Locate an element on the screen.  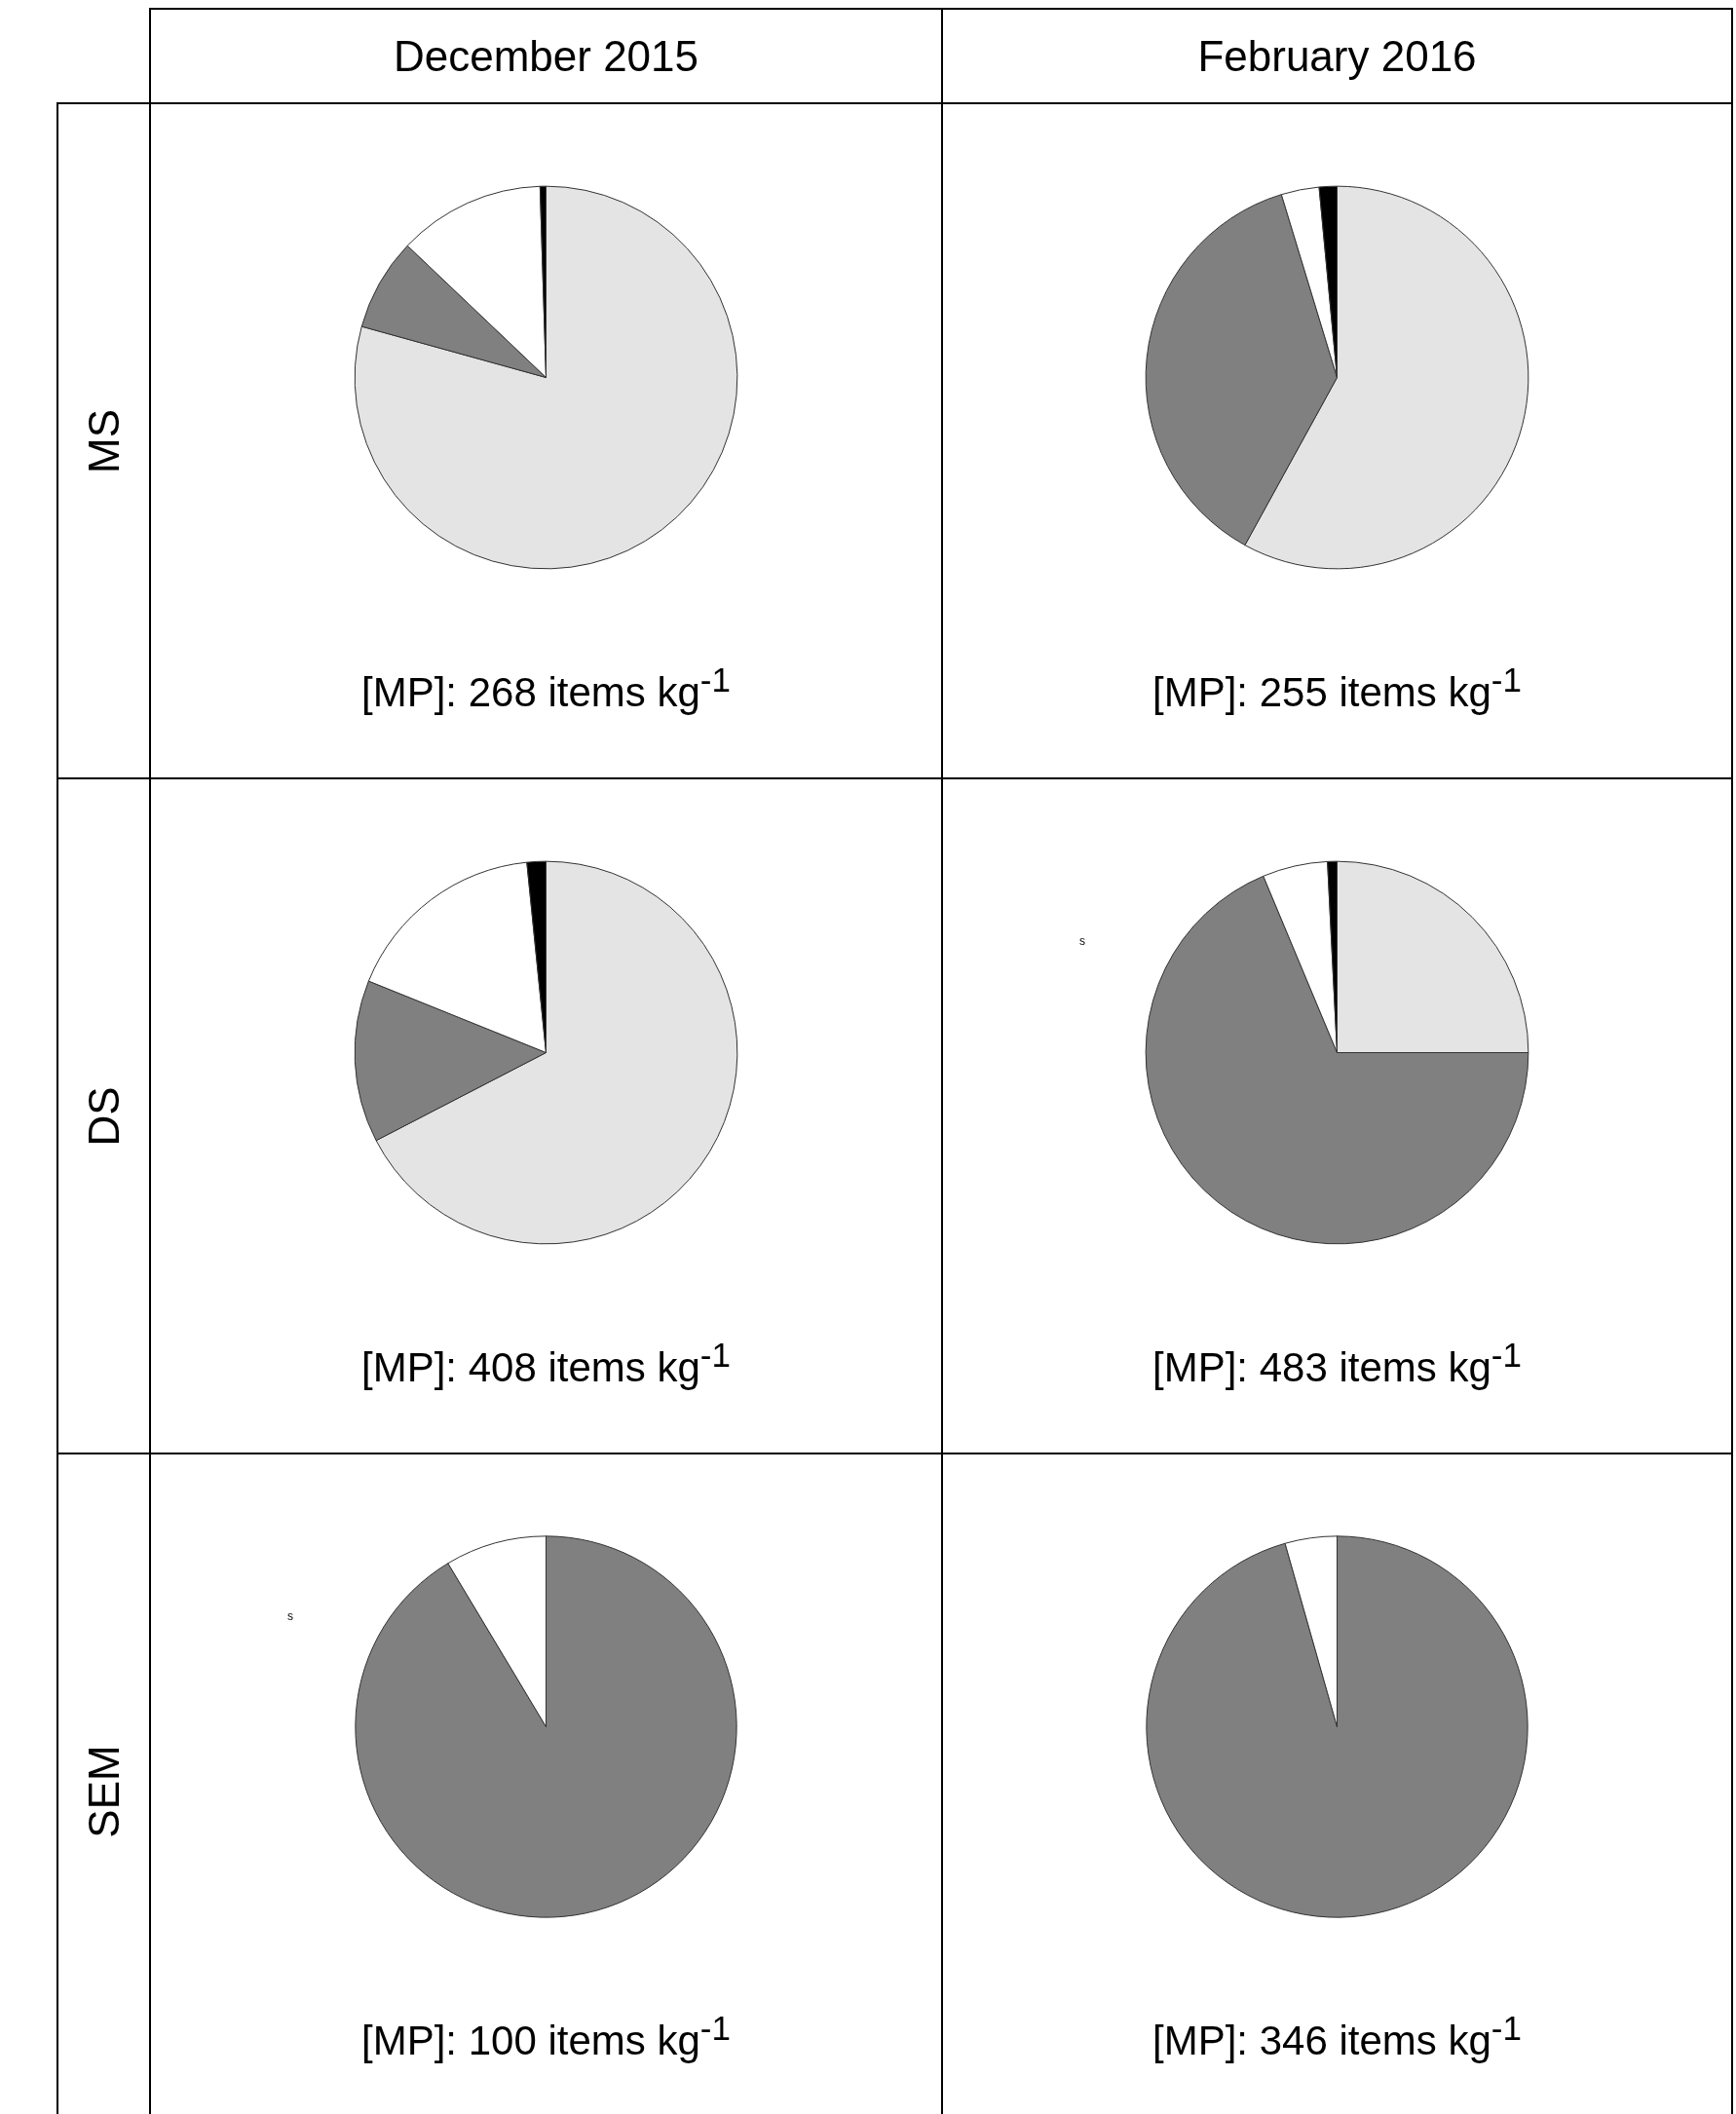
text: [MP]: 255 items kg$^{-1}$ is located at coordinates (1337, 688).